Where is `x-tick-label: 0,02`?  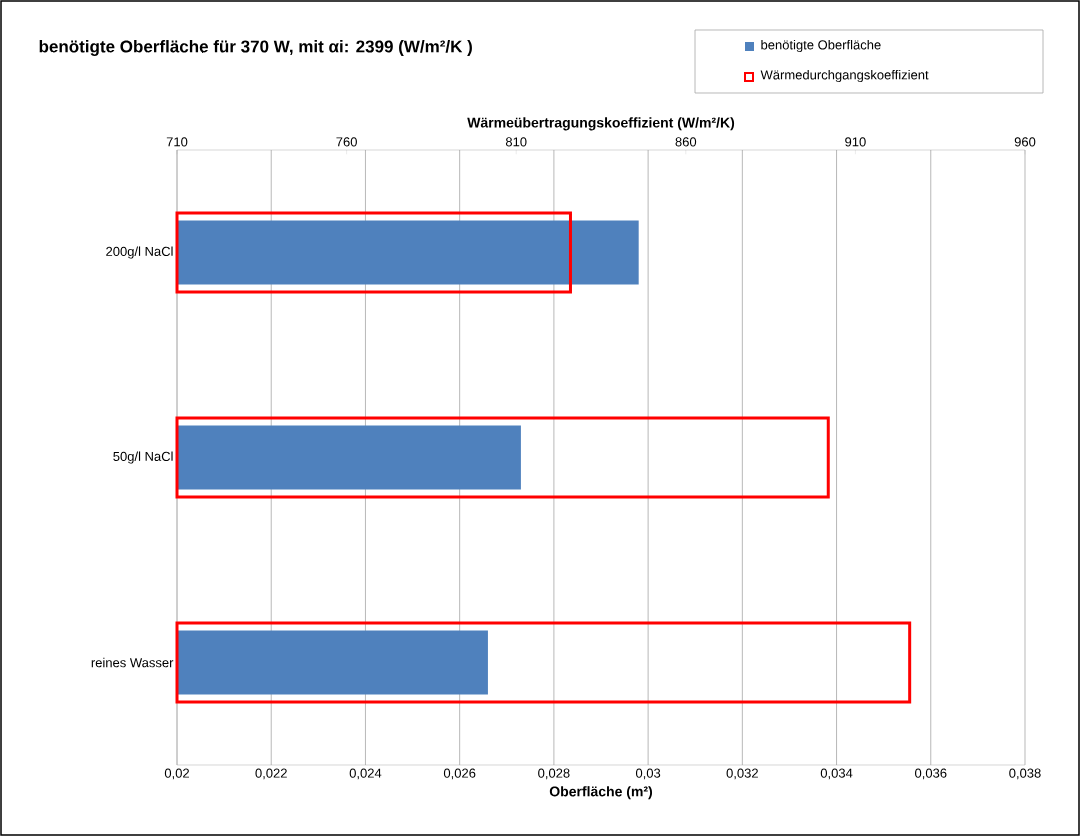
x-tick-label: 0,02 is located at coordinates (176, 774).